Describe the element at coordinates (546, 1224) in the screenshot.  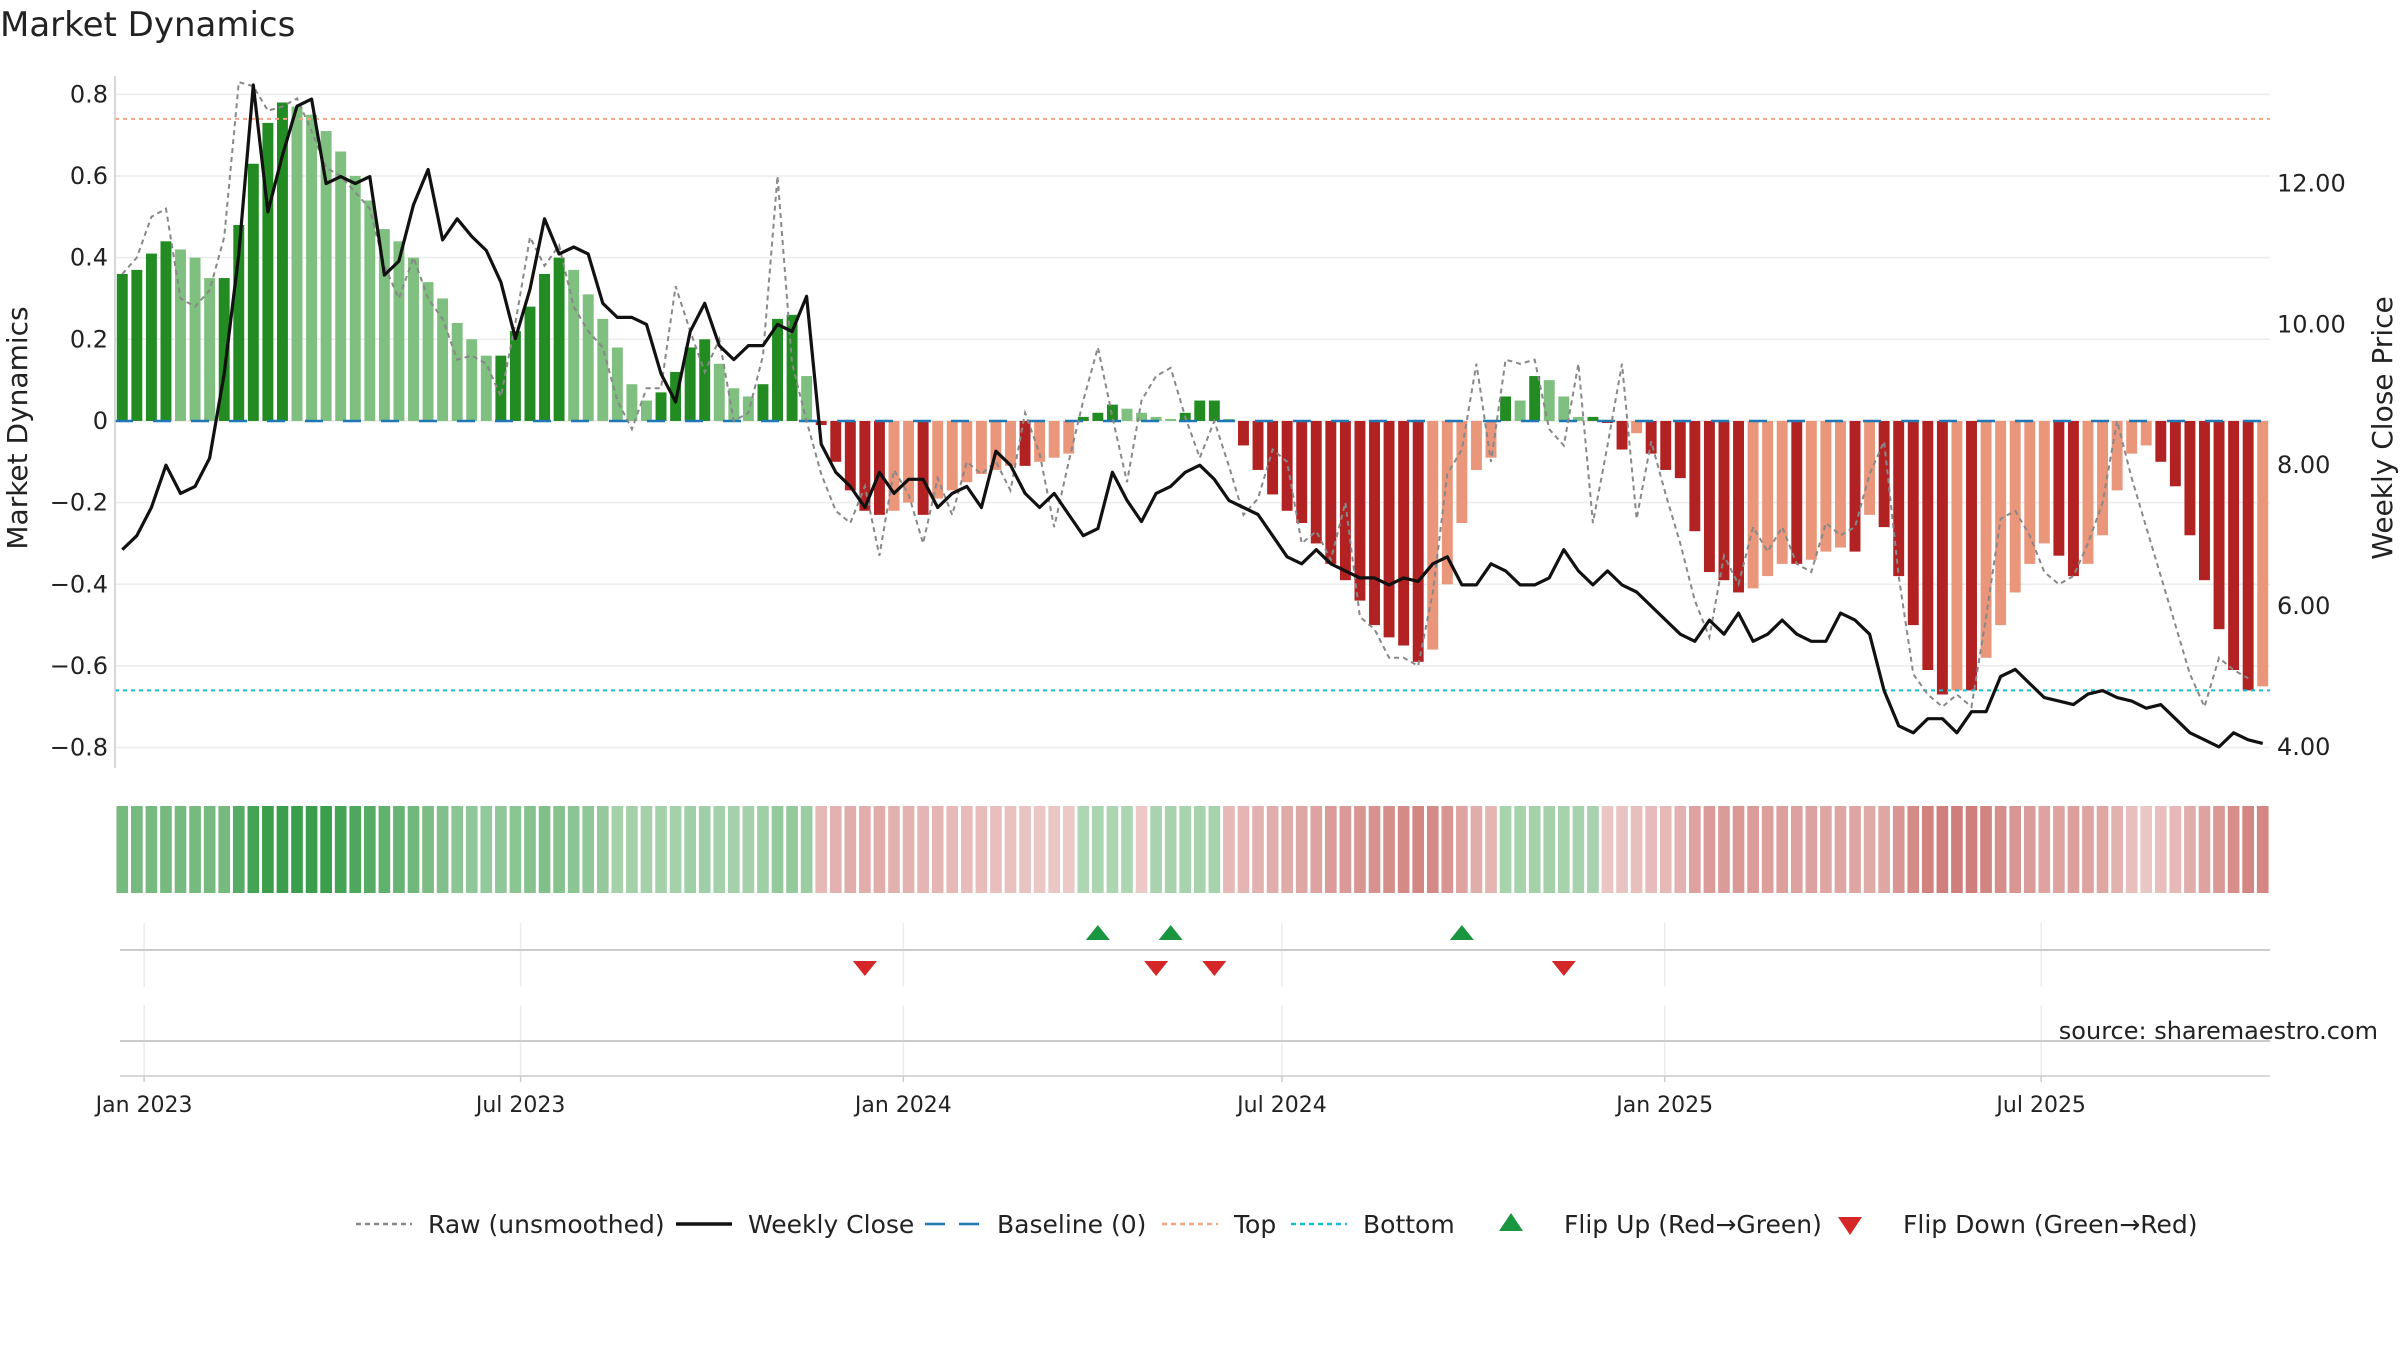
I see `legend-label: Raw (unsmoothed)` at that location.